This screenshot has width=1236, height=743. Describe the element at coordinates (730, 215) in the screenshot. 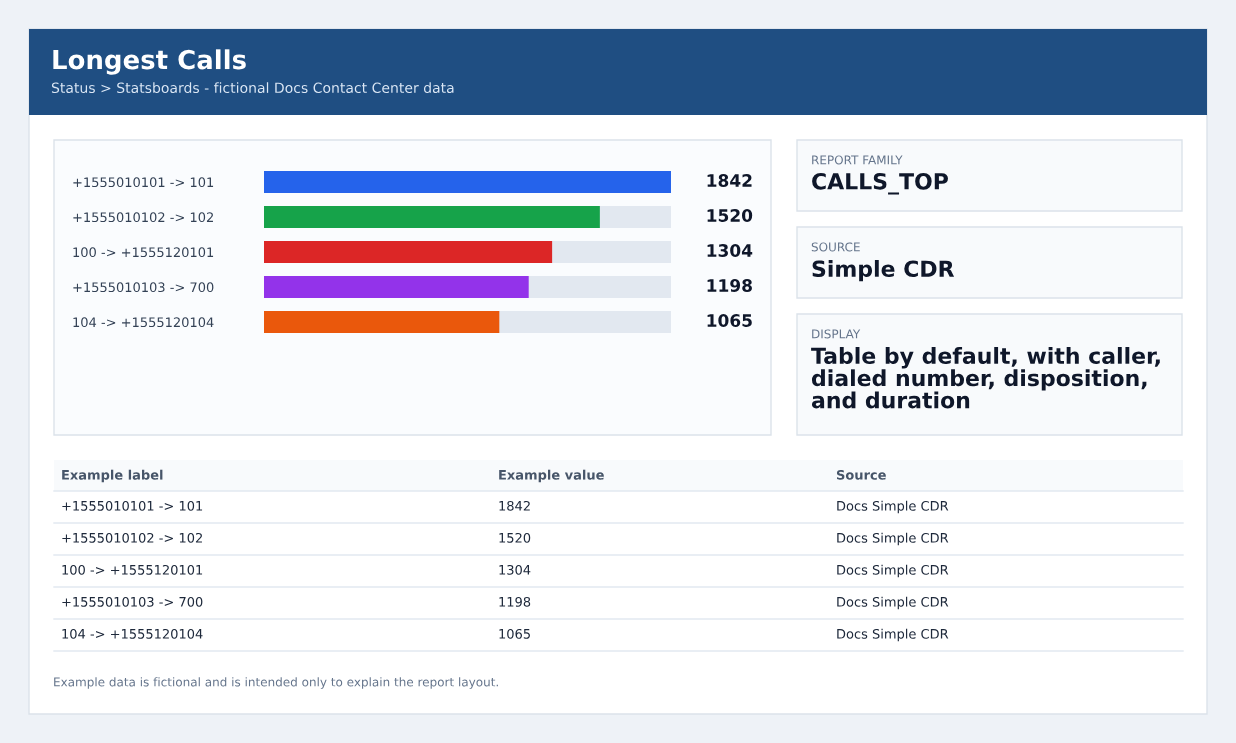

I see `data-label: 1520` at that location.